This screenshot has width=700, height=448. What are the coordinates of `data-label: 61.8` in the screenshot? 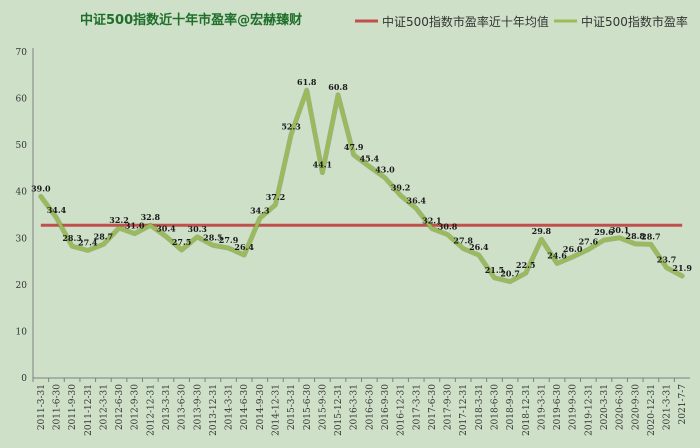 It's located at (307, 82).